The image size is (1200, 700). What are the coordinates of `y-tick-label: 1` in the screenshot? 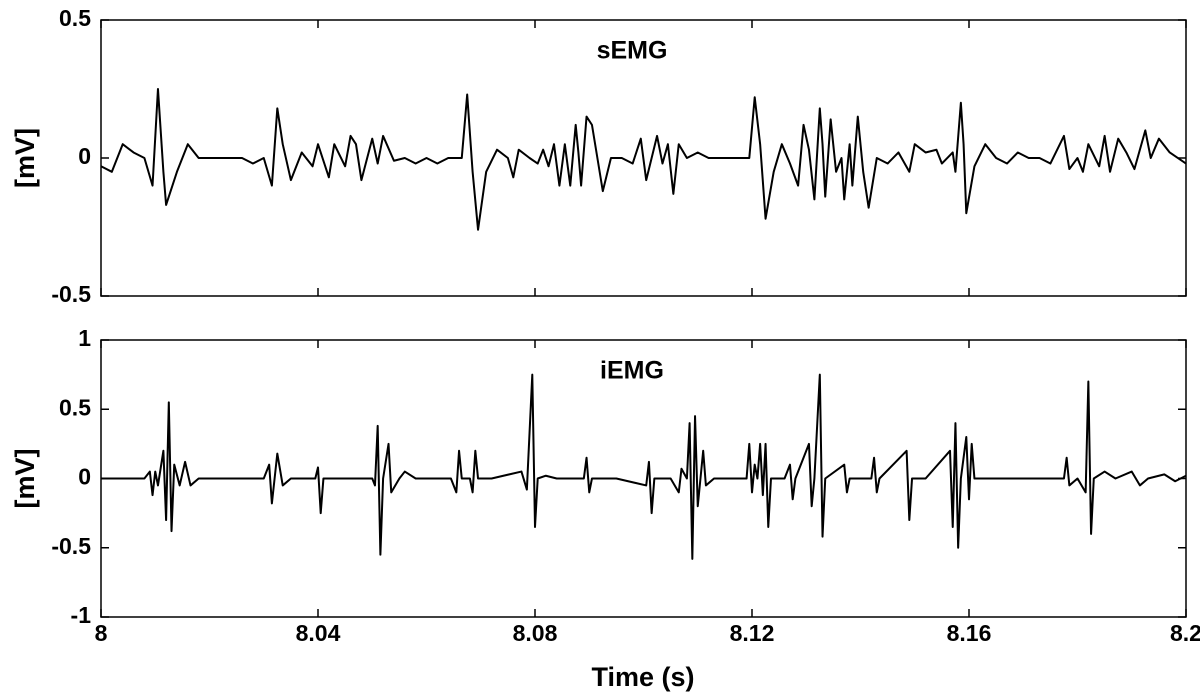 It's located at (84, 338).